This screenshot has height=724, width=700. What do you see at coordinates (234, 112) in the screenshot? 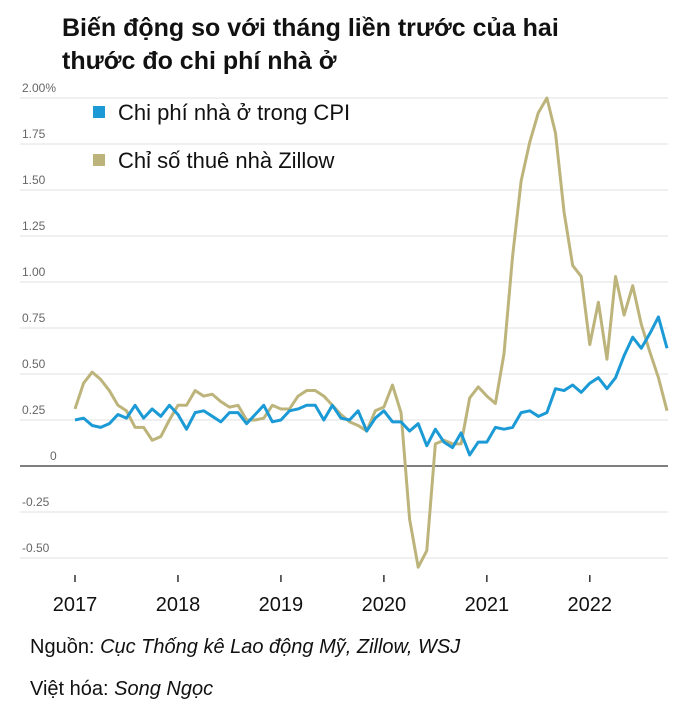
I see `legend-label: Chi phí nhà ở trong CPI` at bounding box center [234, 112].